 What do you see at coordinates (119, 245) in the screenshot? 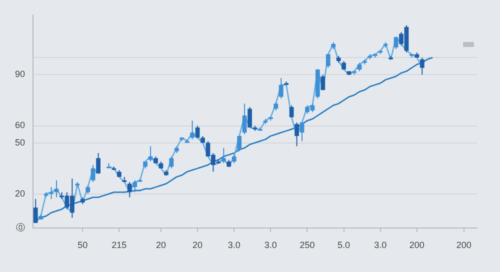
I see `x-tick-label: 215` at bounding box center [119, 245].